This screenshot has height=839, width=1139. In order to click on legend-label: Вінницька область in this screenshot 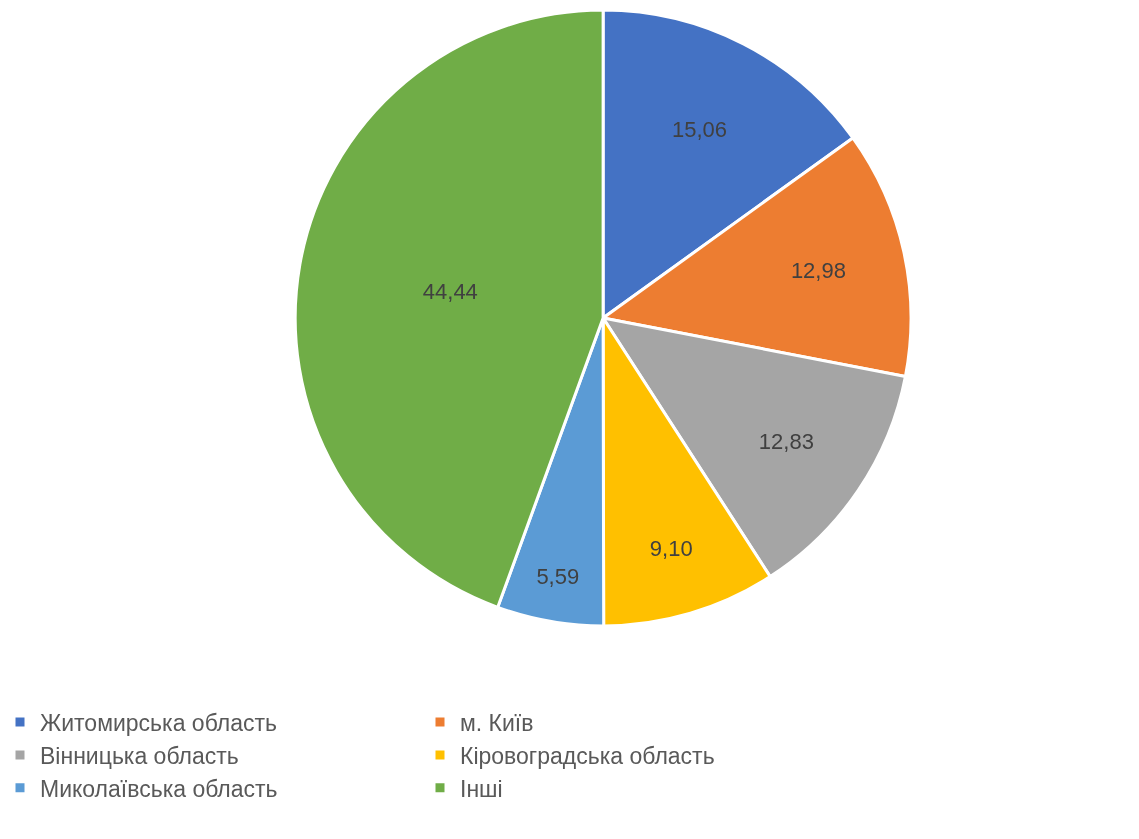, I will do `click(139, 755)`.